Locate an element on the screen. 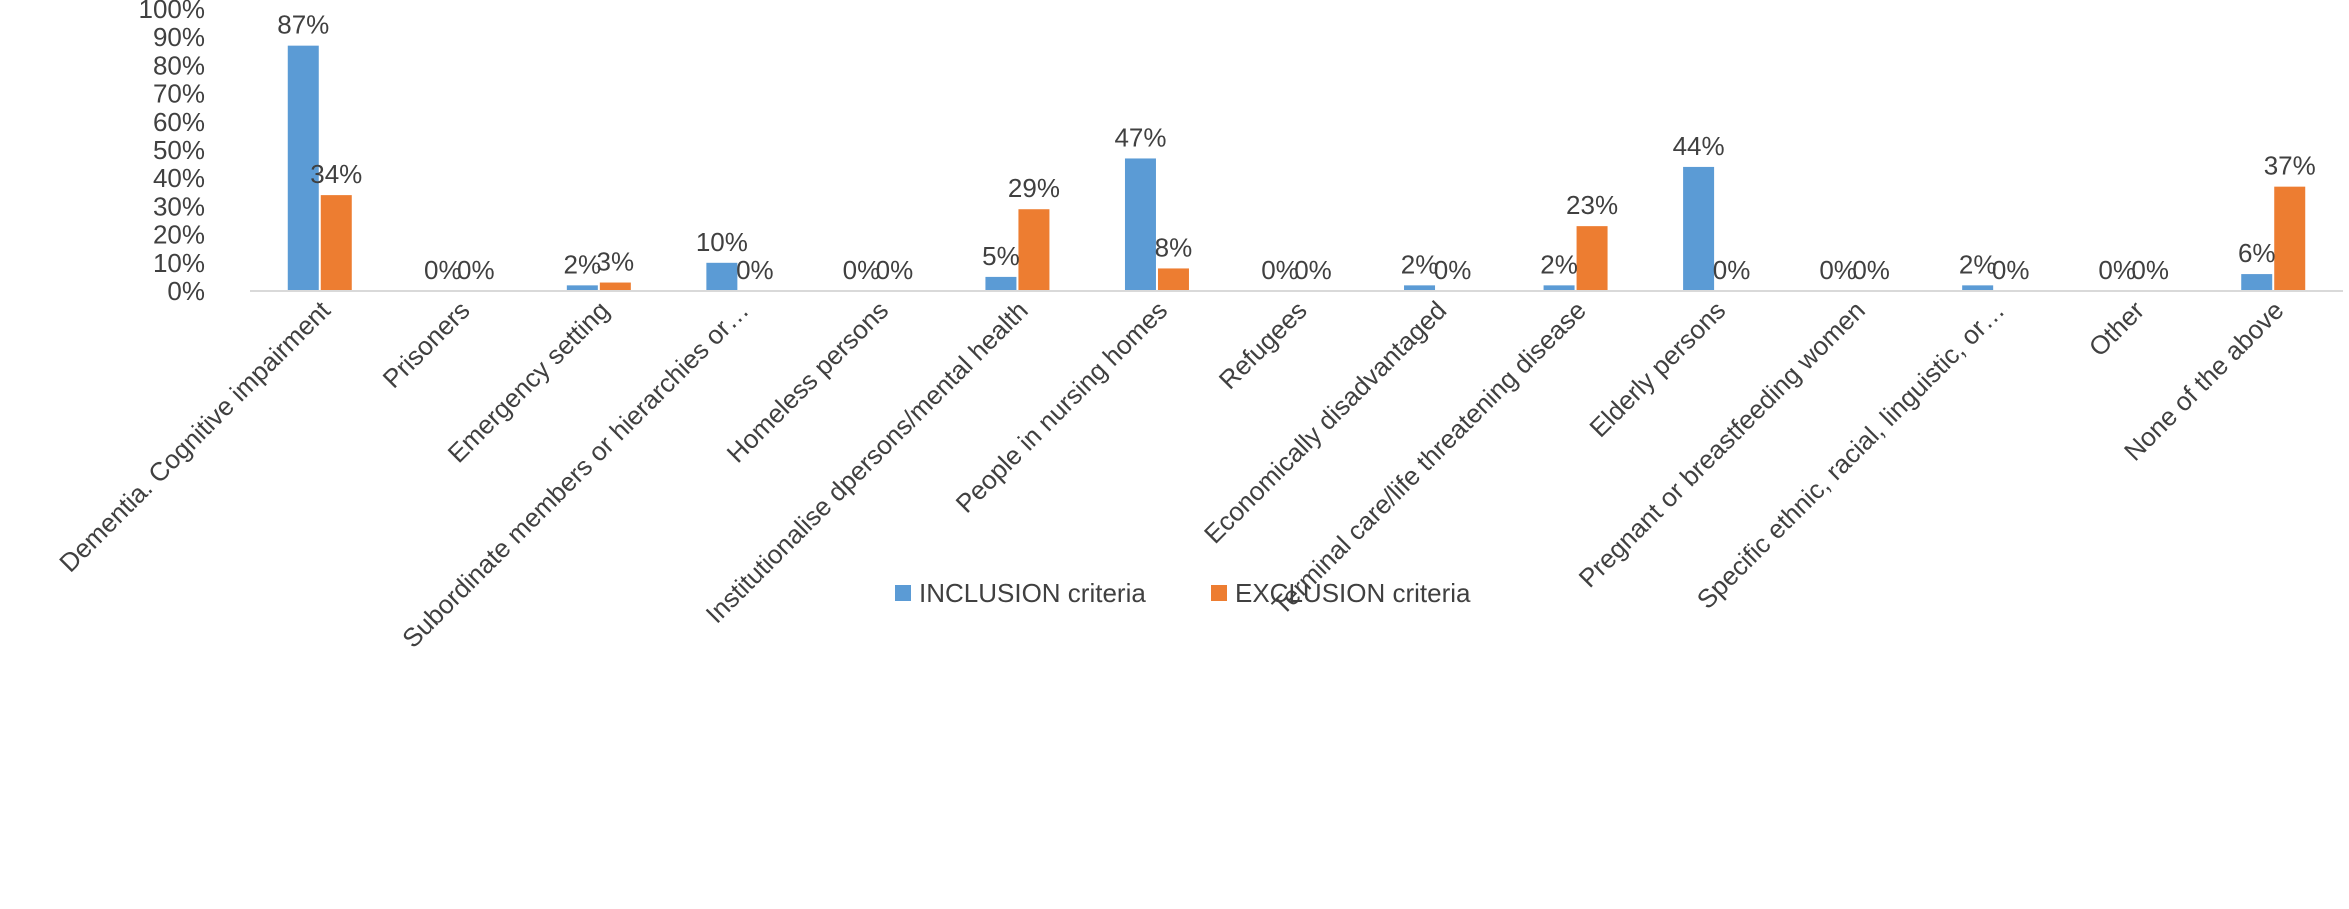 The height and width of the screenshot is (909, 2349). legend-label-inclusion: INCLUSION criteria is located at coordinates (1032, 593).